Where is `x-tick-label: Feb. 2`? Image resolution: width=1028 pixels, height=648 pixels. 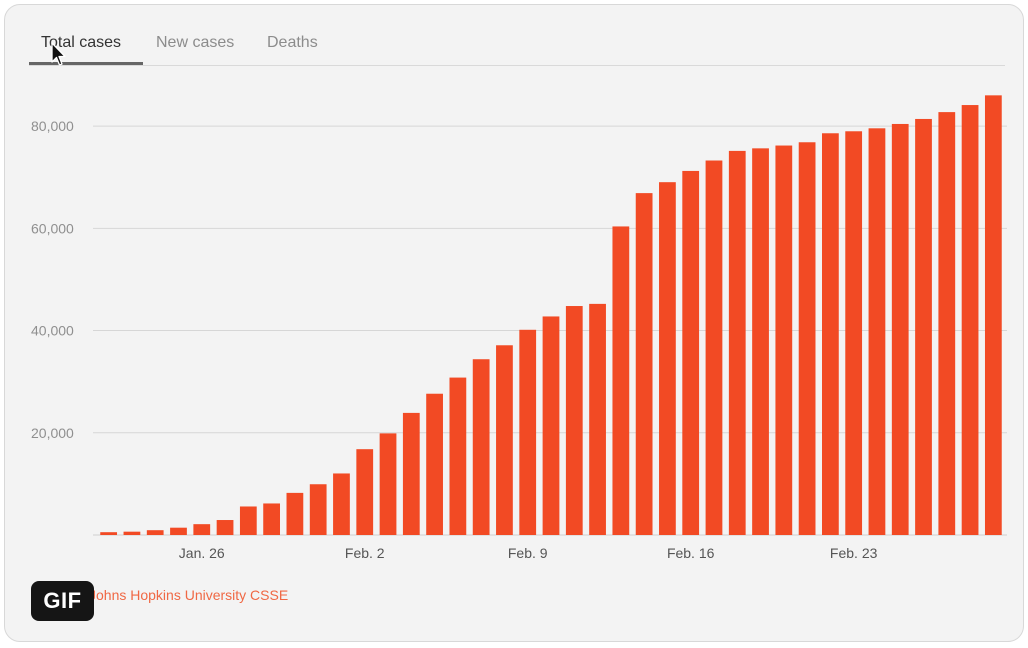 x-tick-label: Feb. 2 is located at coordinates (365, 553).